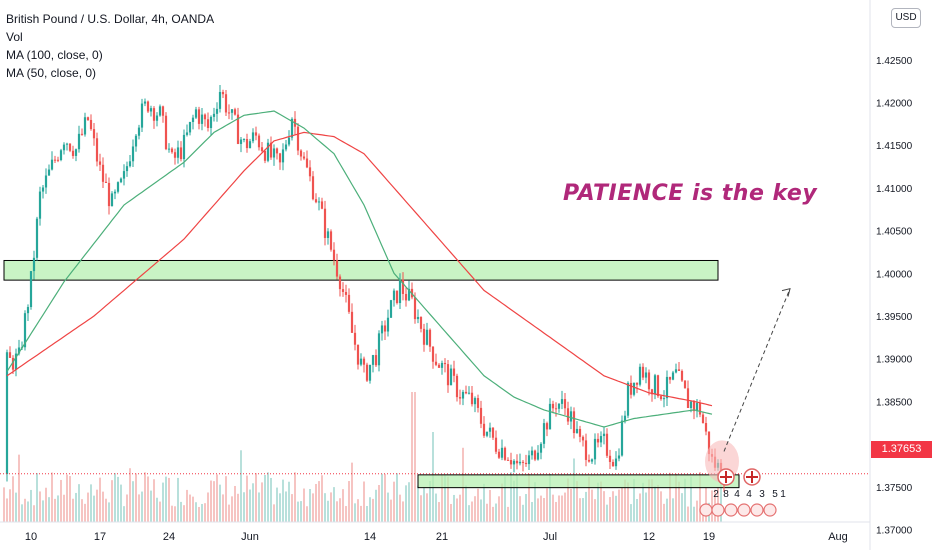 This screenshot has height=550, width=932. I want to click on symbol-title: British Pound / U.S. Dollar, 4h, OANDA, so click(110, 19).